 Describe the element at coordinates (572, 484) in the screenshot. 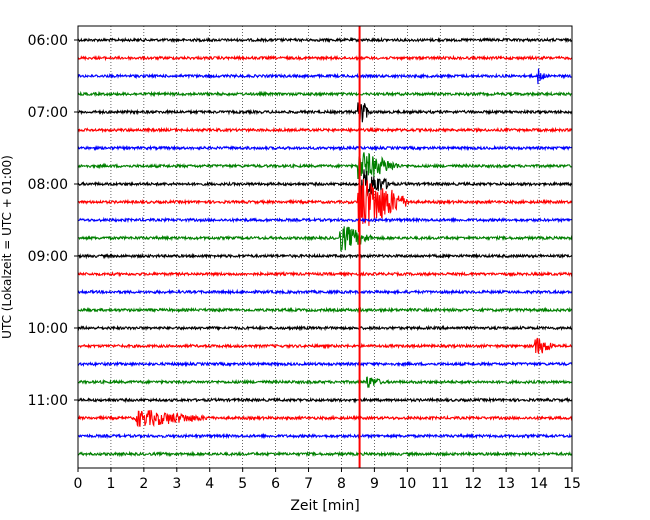

I see `x-tick-label: 15` at that location.